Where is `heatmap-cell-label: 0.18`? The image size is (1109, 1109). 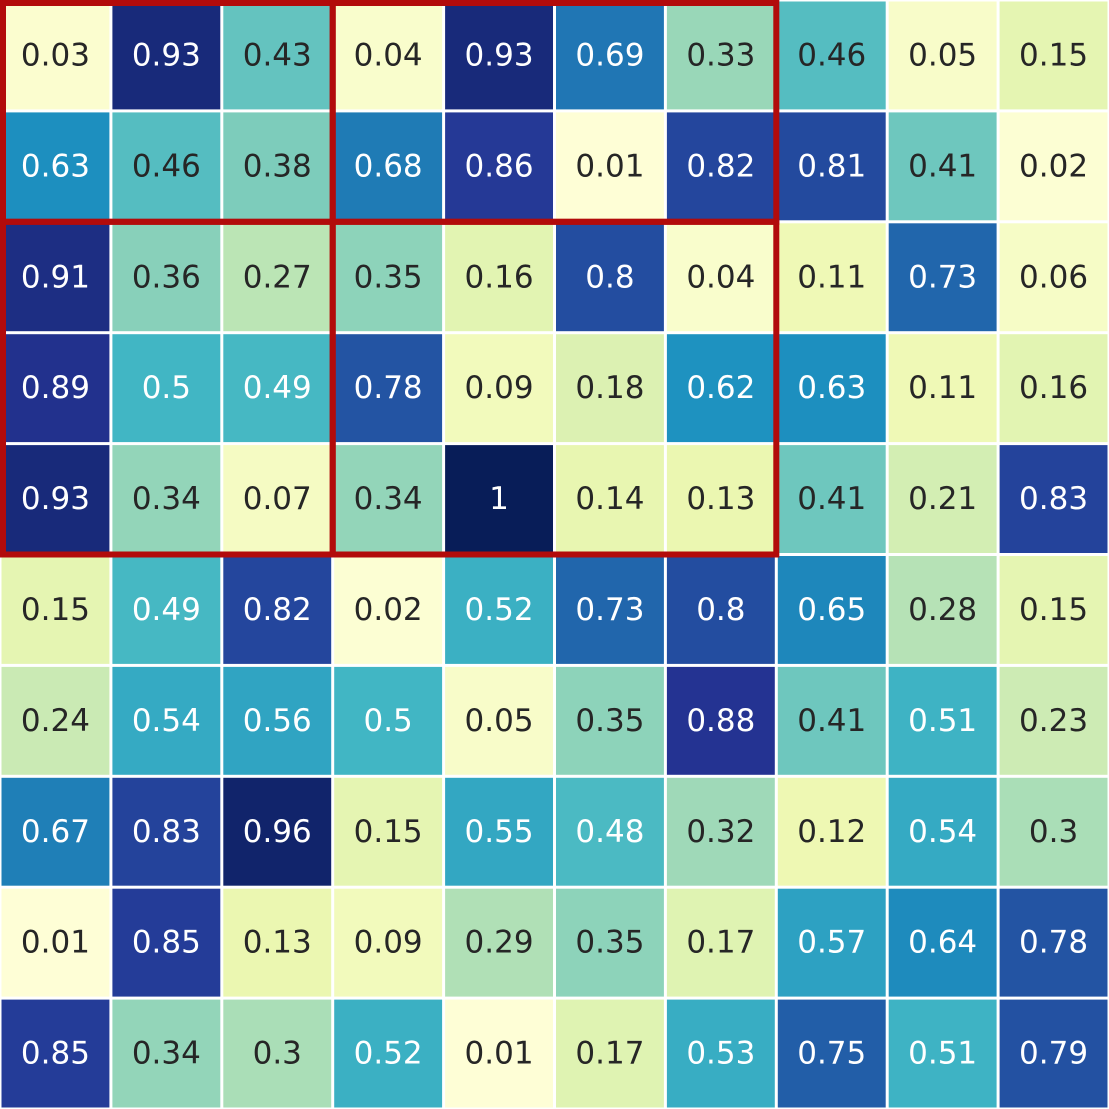 heatmap-cell-label: 0.18 is located at coordinates (609, 388).